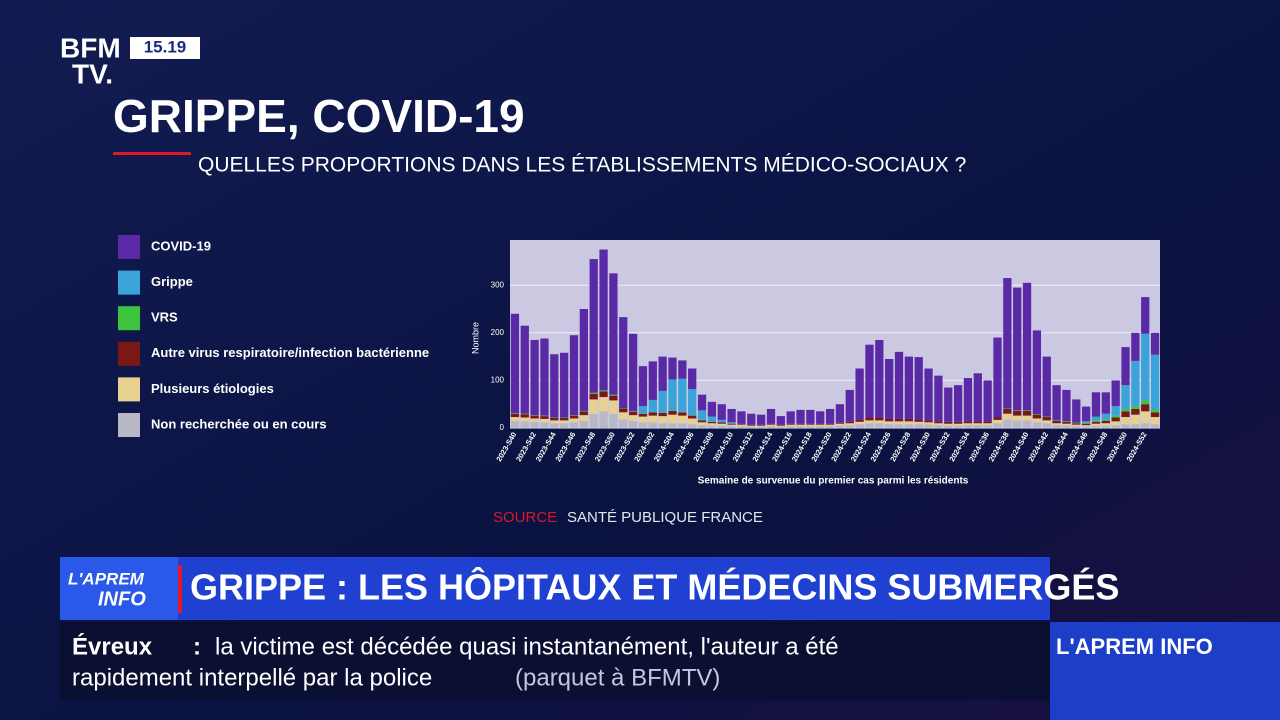  Describe the element at coordinates (555, 588) in the screenshot. I see `banner` at that location.